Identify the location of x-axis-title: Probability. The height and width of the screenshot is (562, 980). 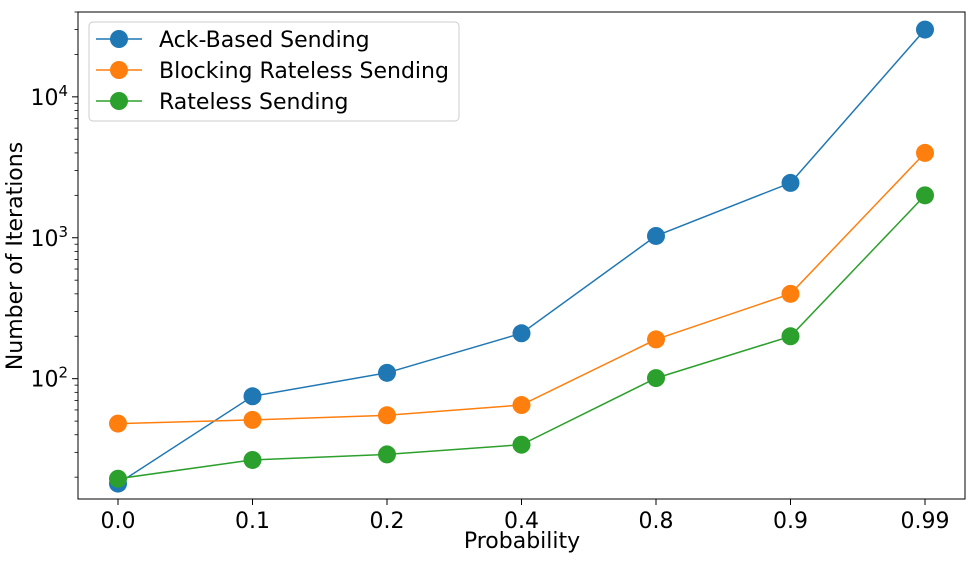
(522, 541).